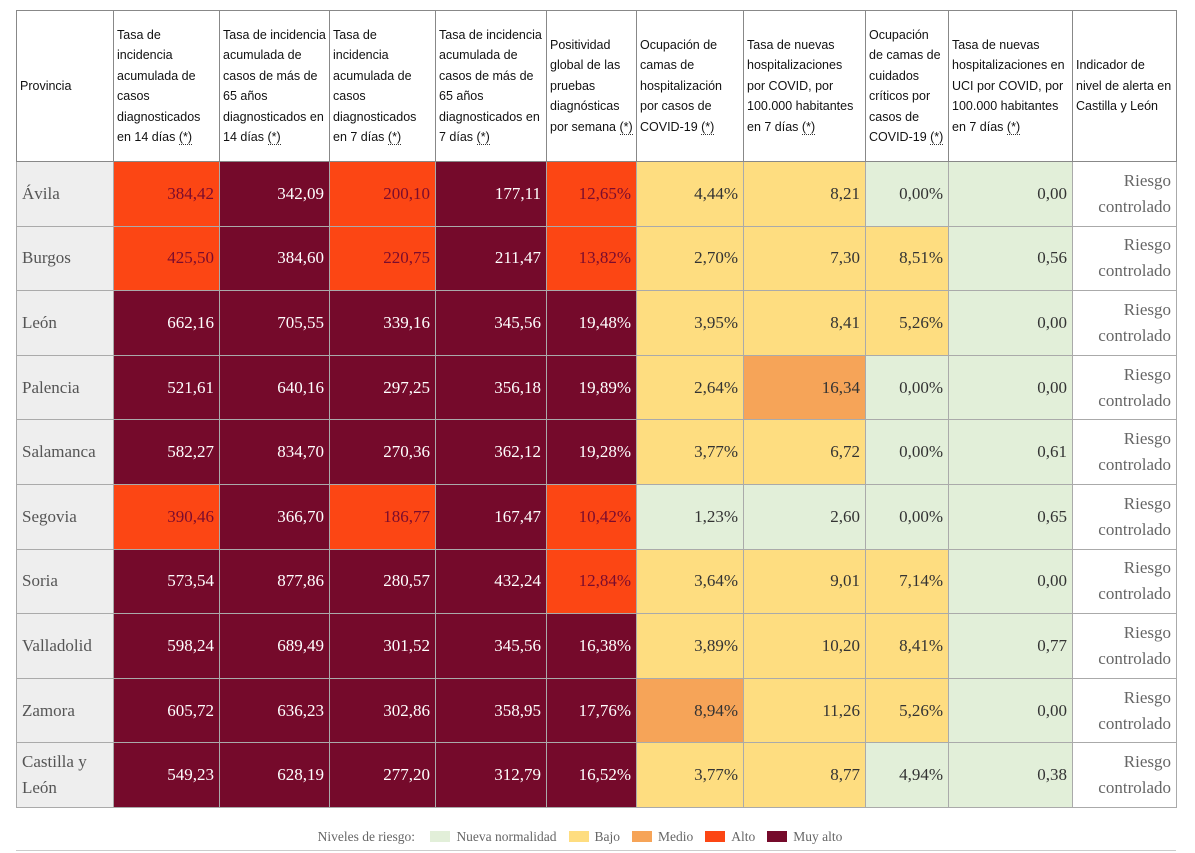  Describe the element at coordinates (804, 581) in the screenshot. I see `value-cell: 9,01` at that location.